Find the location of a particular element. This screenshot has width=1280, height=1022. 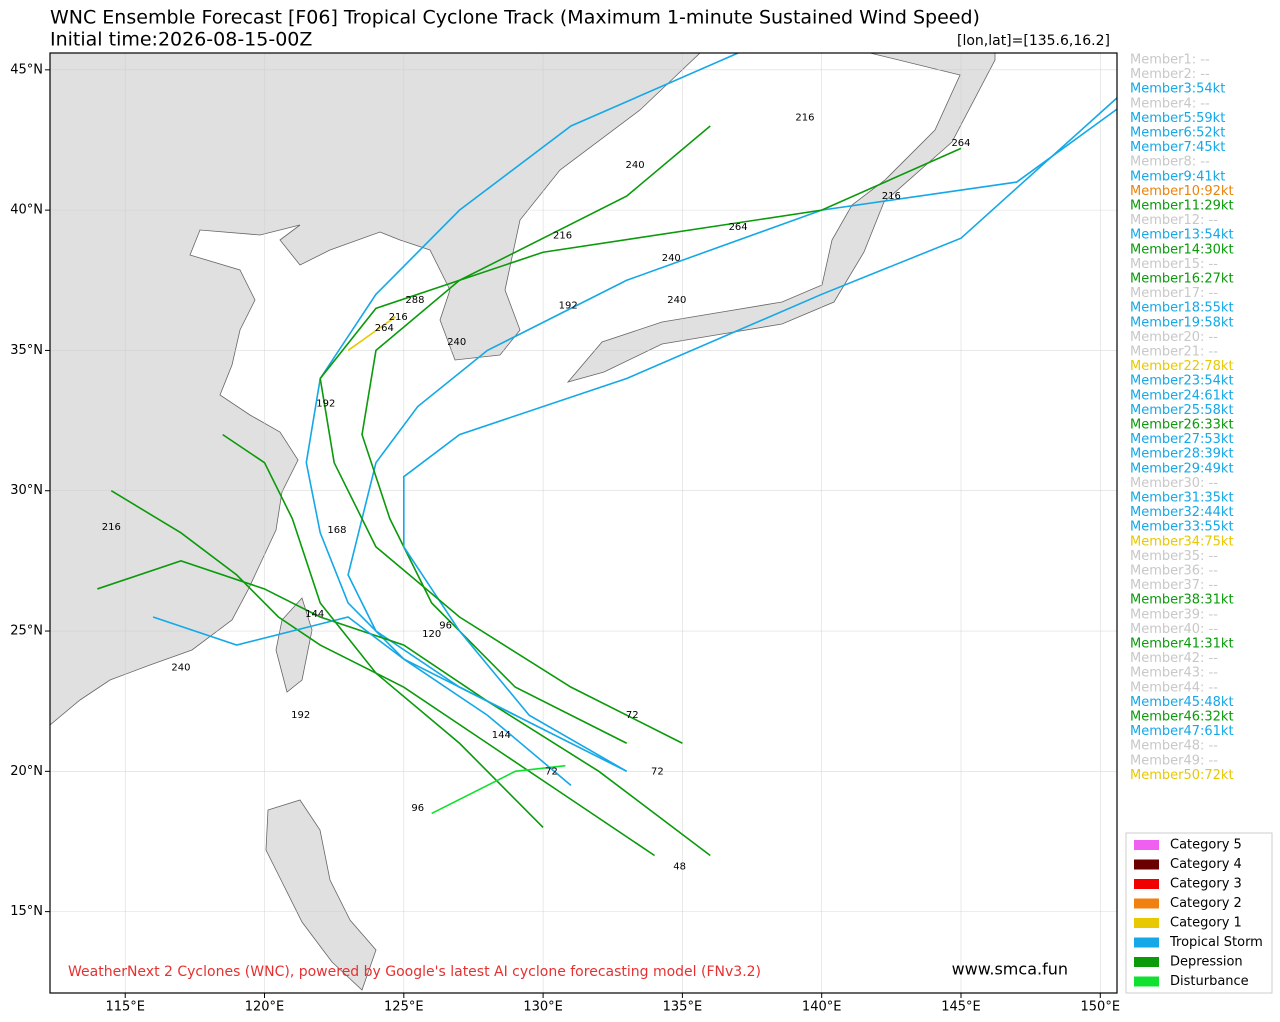

x-tick-label: 130°E is located at coordinates (543, 1007).